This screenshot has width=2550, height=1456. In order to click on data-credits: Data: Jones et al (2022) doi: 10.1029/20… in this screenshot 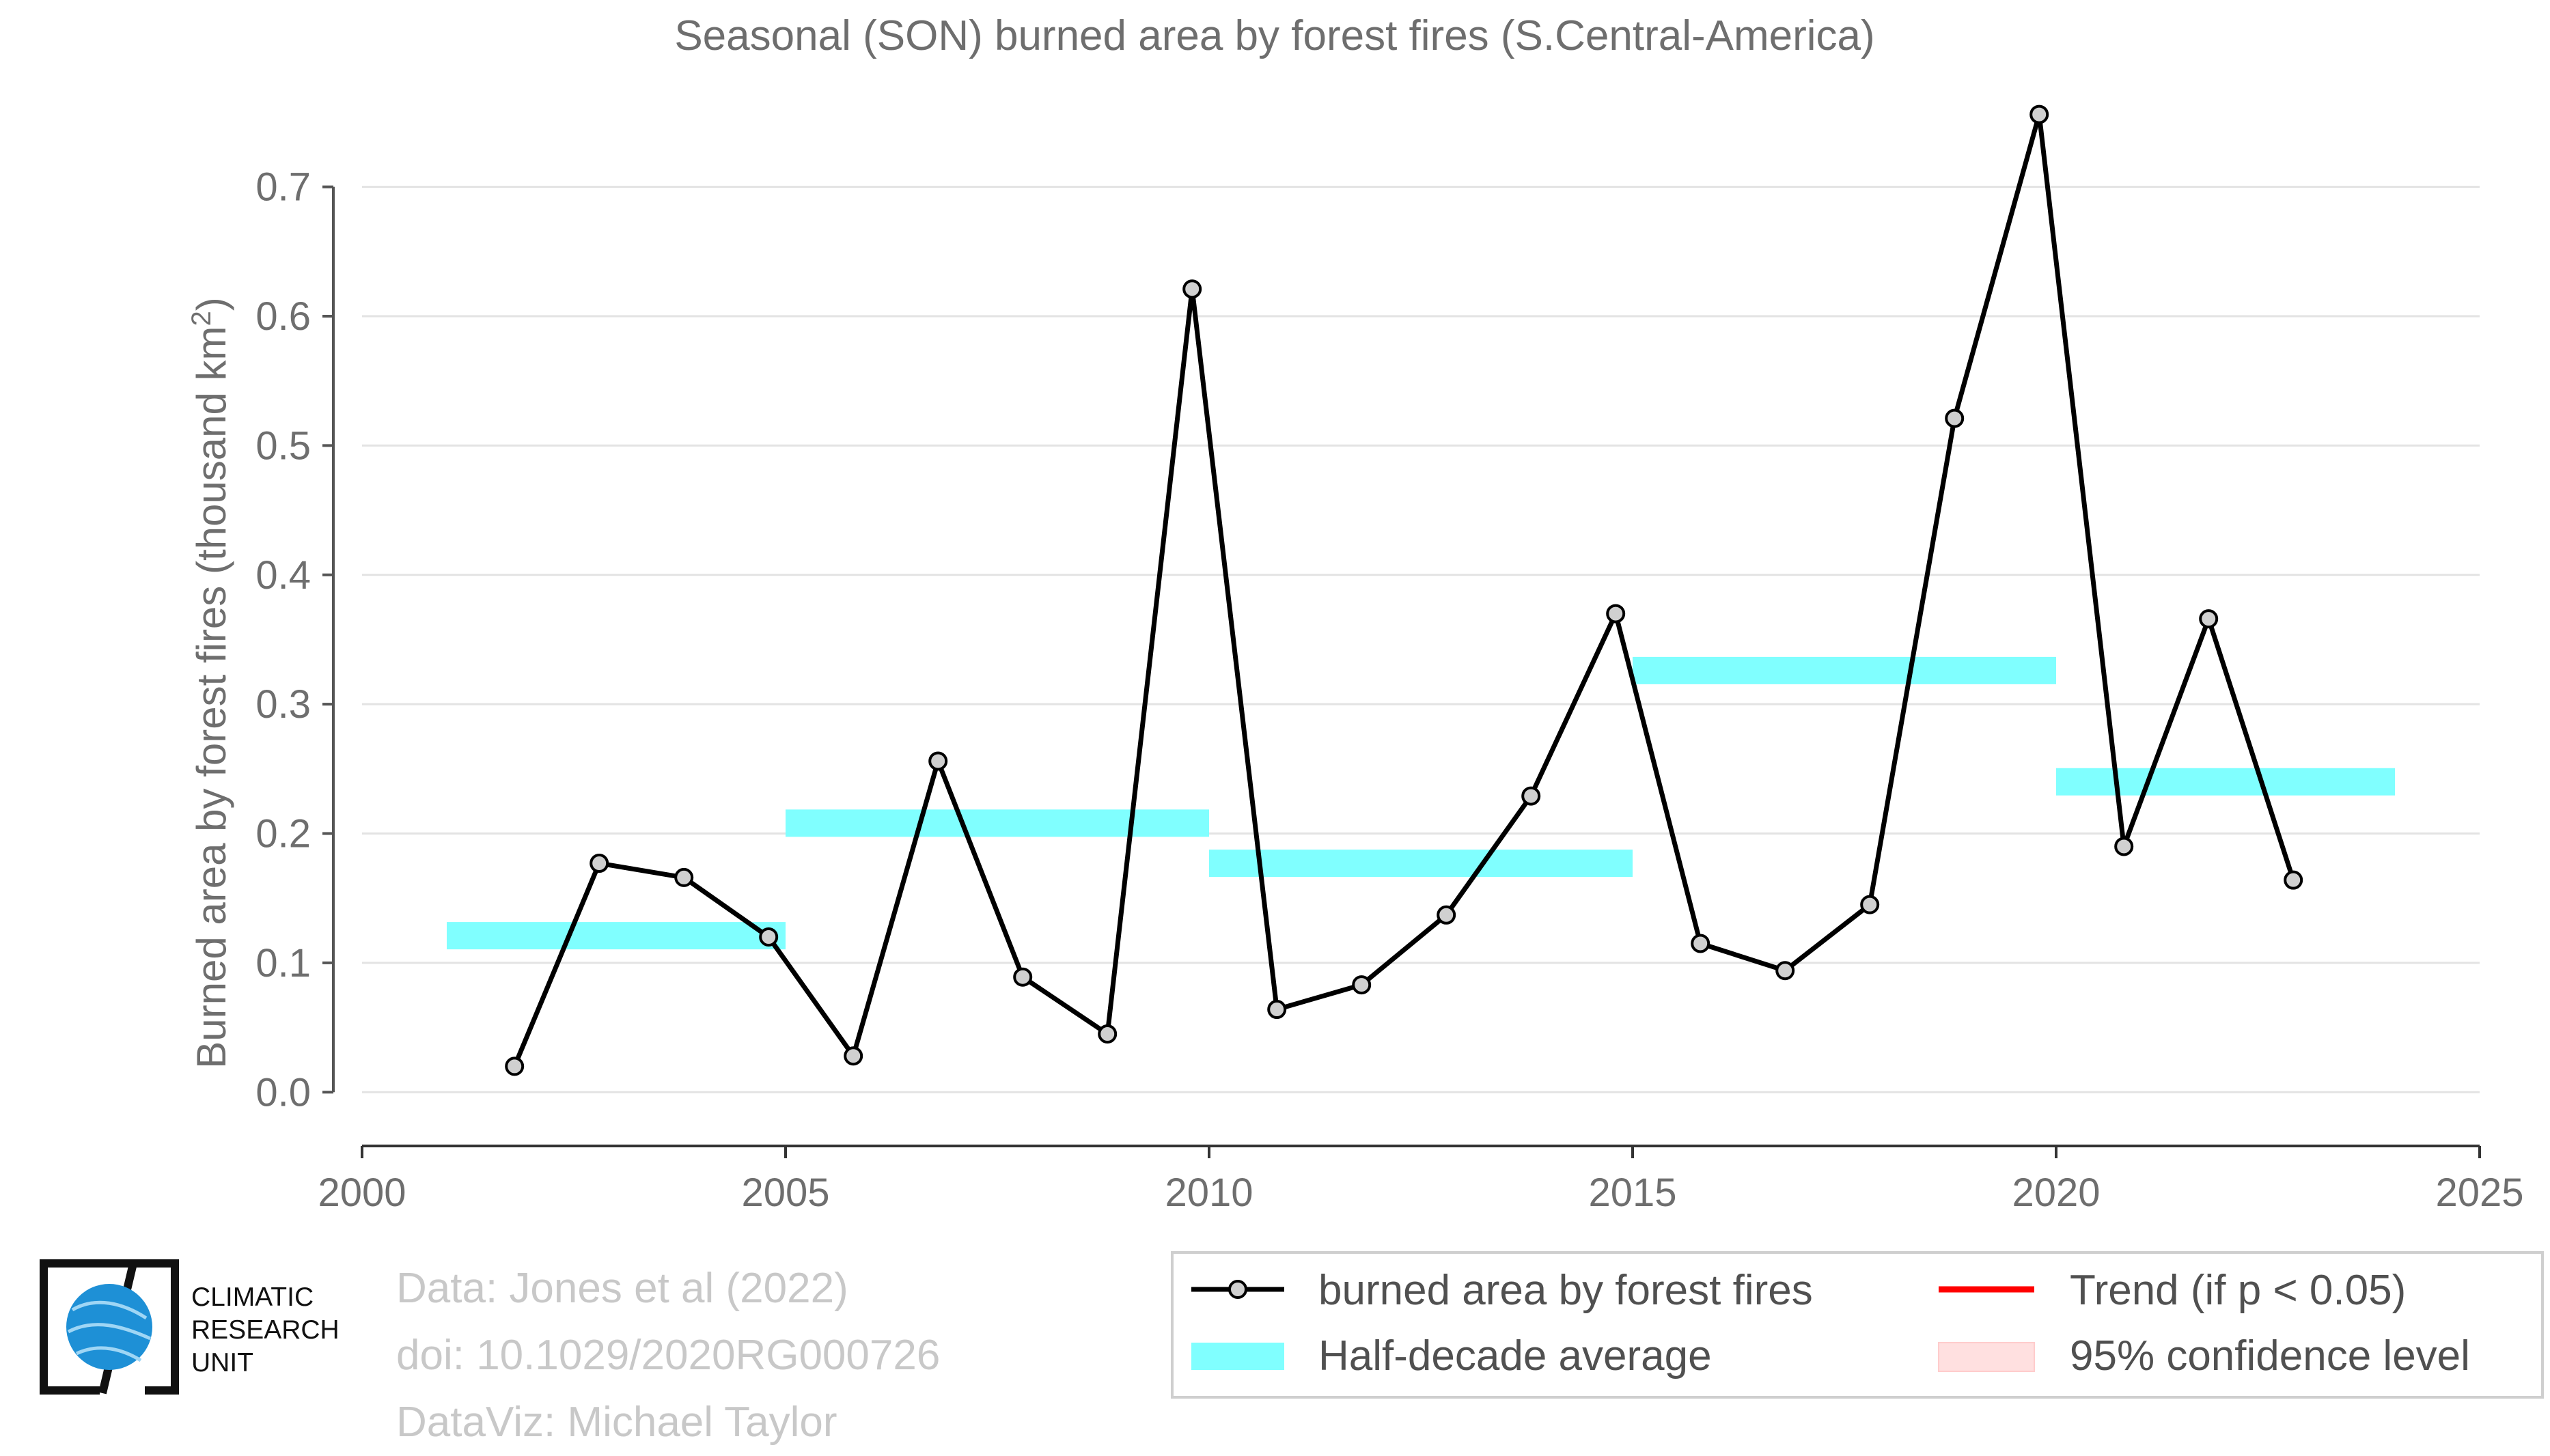, I will do `click(668, 1355)`.